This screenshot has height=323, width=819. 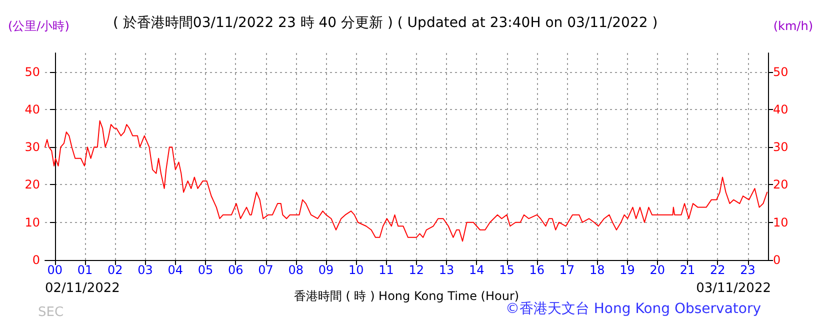 What do you see at coordinates (537, 270) in the screenshot?
I see `x-tick-label: 16` at bounding box center [537, 270].